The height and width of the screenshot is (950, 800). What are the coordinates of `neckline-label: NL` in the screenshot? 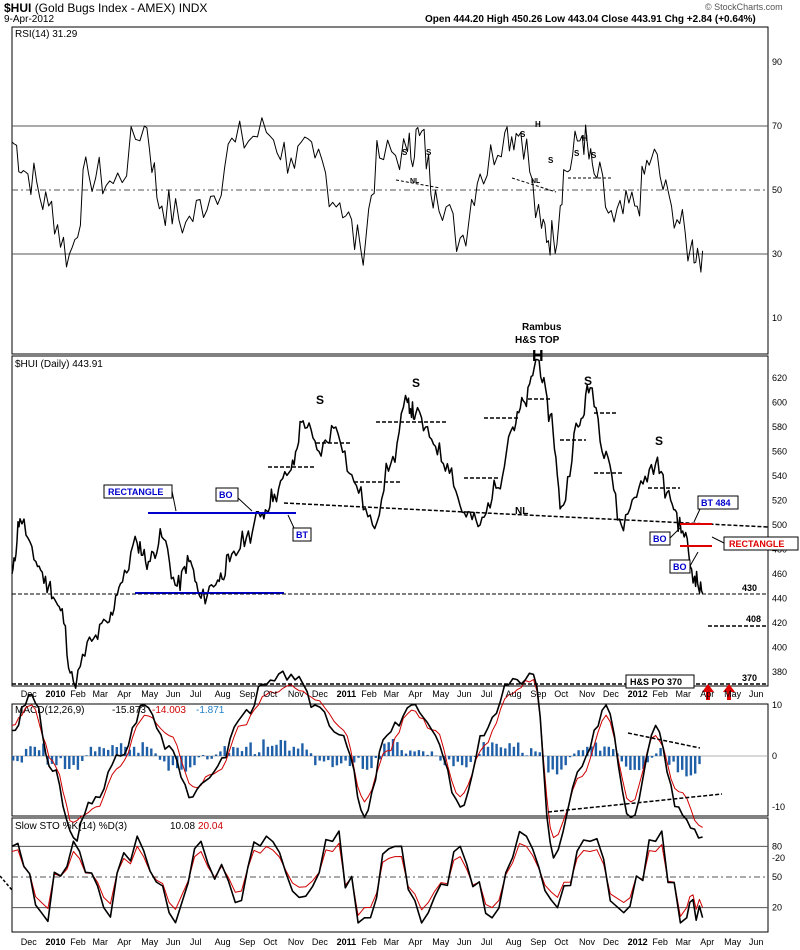 It's located at (521, 511).